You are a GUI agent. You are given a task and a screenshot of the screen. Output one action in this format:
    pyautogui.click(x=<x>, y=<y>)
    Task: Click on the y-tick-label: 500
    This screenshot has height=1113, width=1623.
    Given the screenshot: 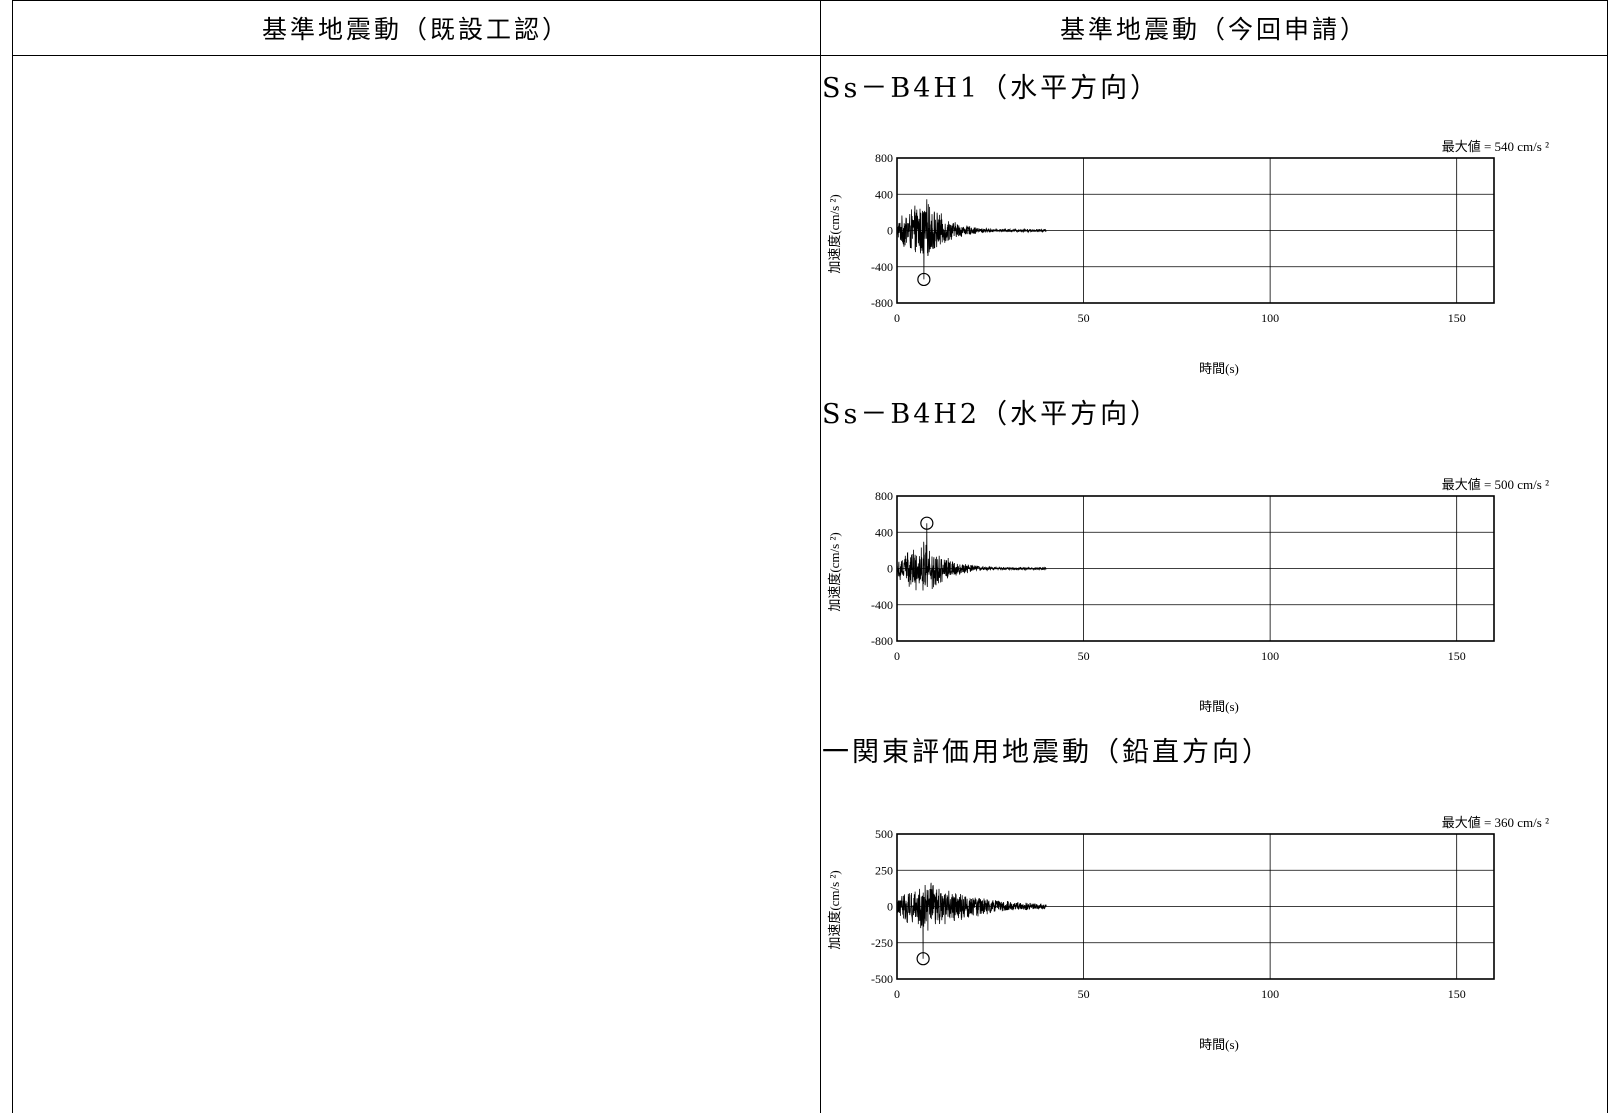 What is the action you would take?
    pyautogui.click(x=884, y=834)
    